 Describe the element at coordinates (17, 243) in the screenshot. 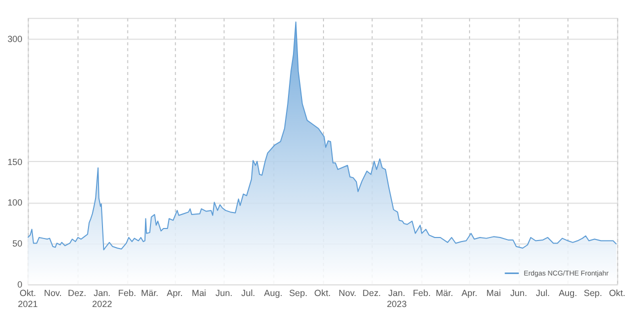

I see `y-tick-label: 50` at that location.